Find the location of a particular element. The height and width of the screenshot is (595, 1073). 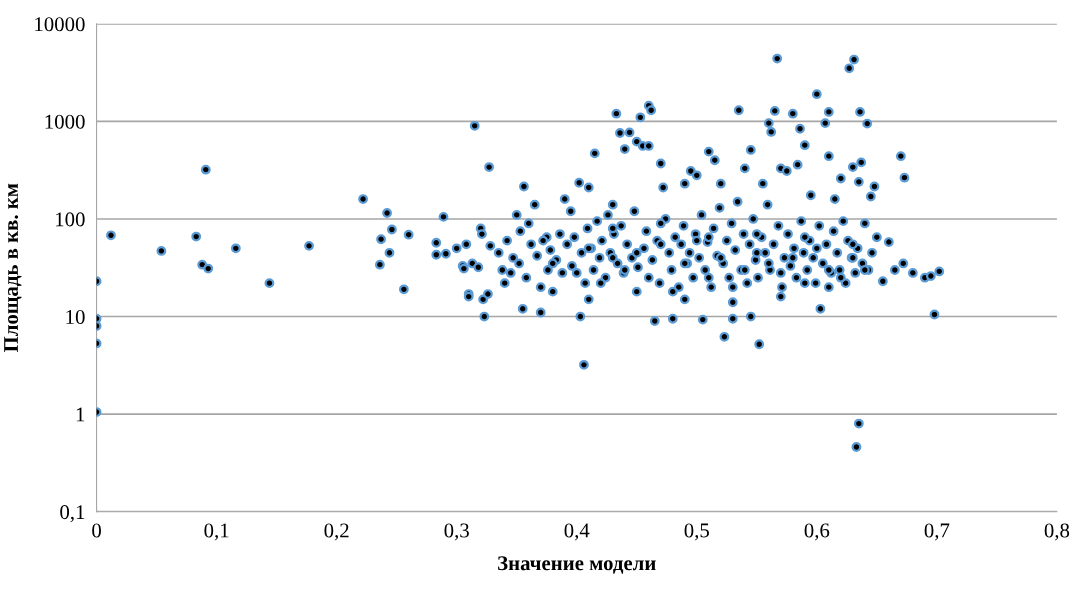

y-axis-title: Площадь в кв. км is located at coordinates (13, 268).